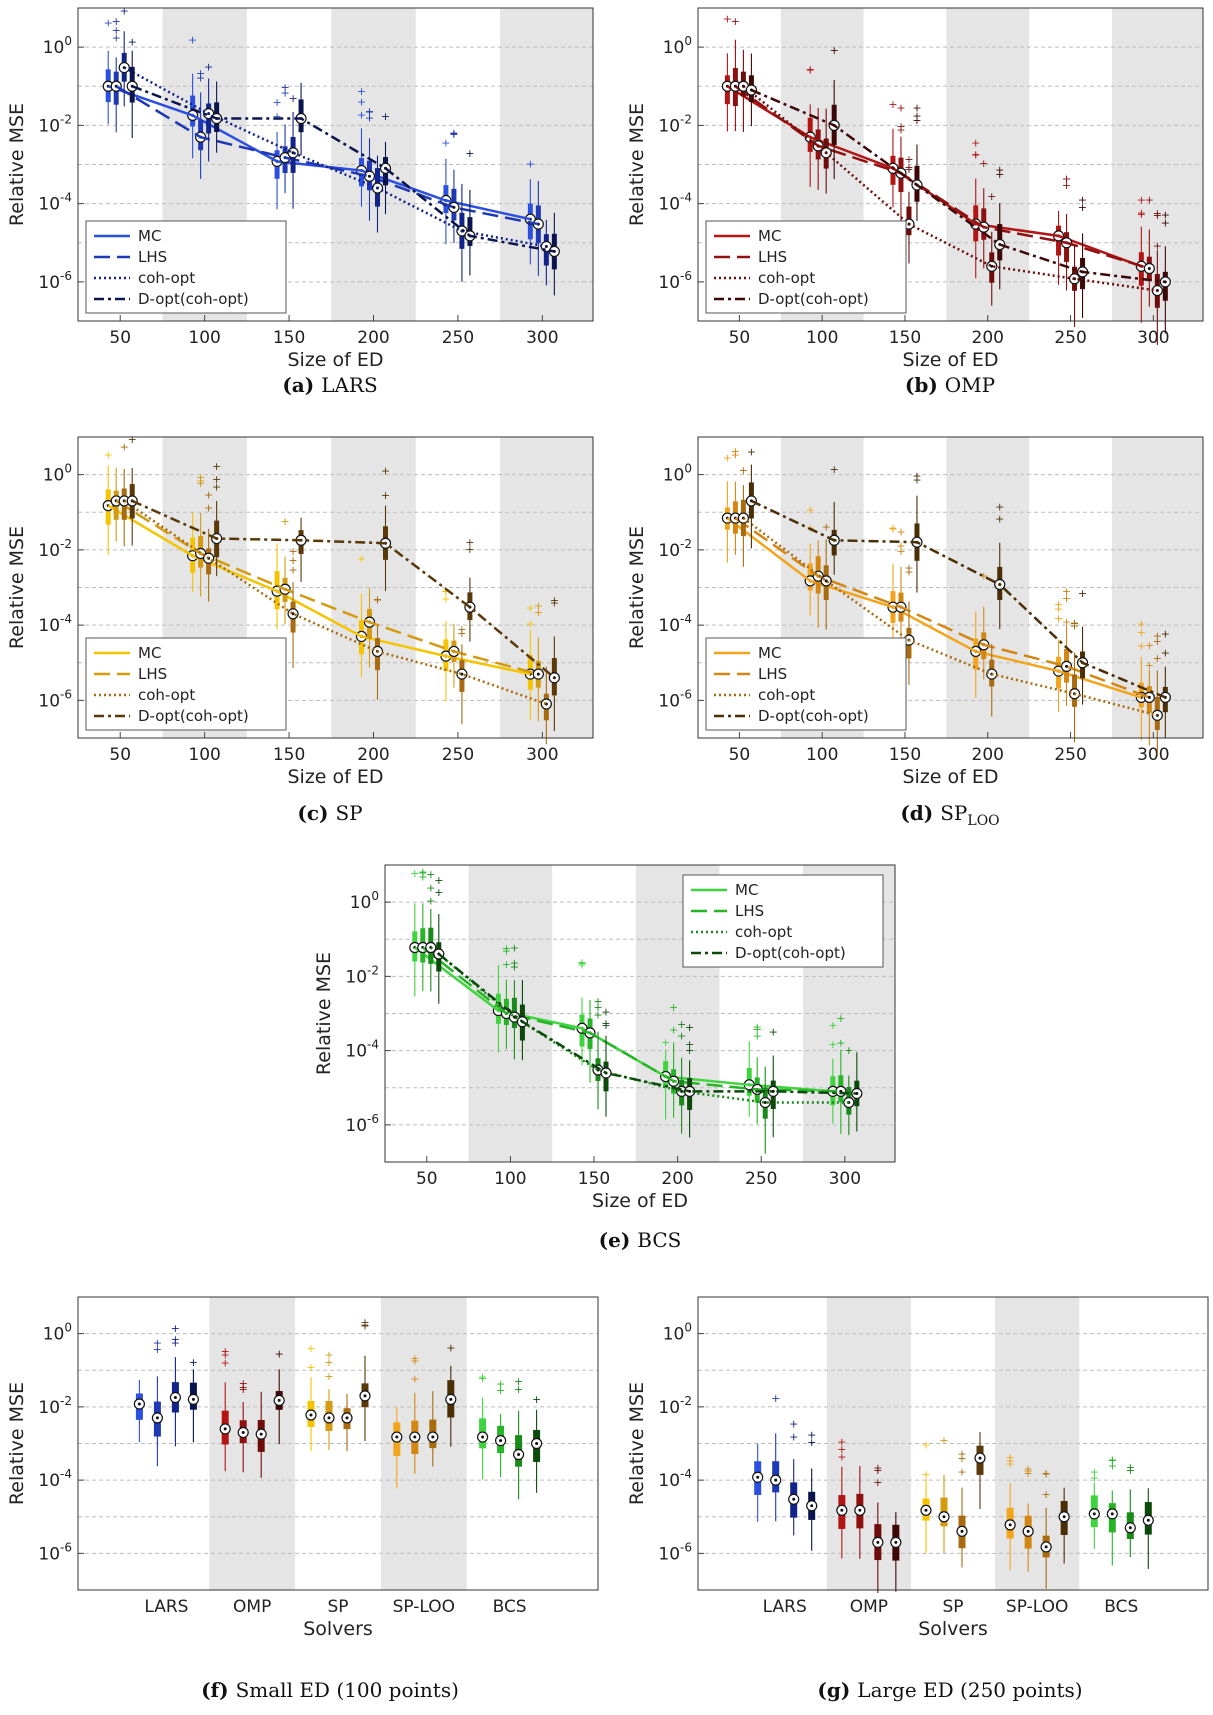 This screenshot has height=1715, width=1213. I want to click on x-tick-label: SP, so click(952, 1607).